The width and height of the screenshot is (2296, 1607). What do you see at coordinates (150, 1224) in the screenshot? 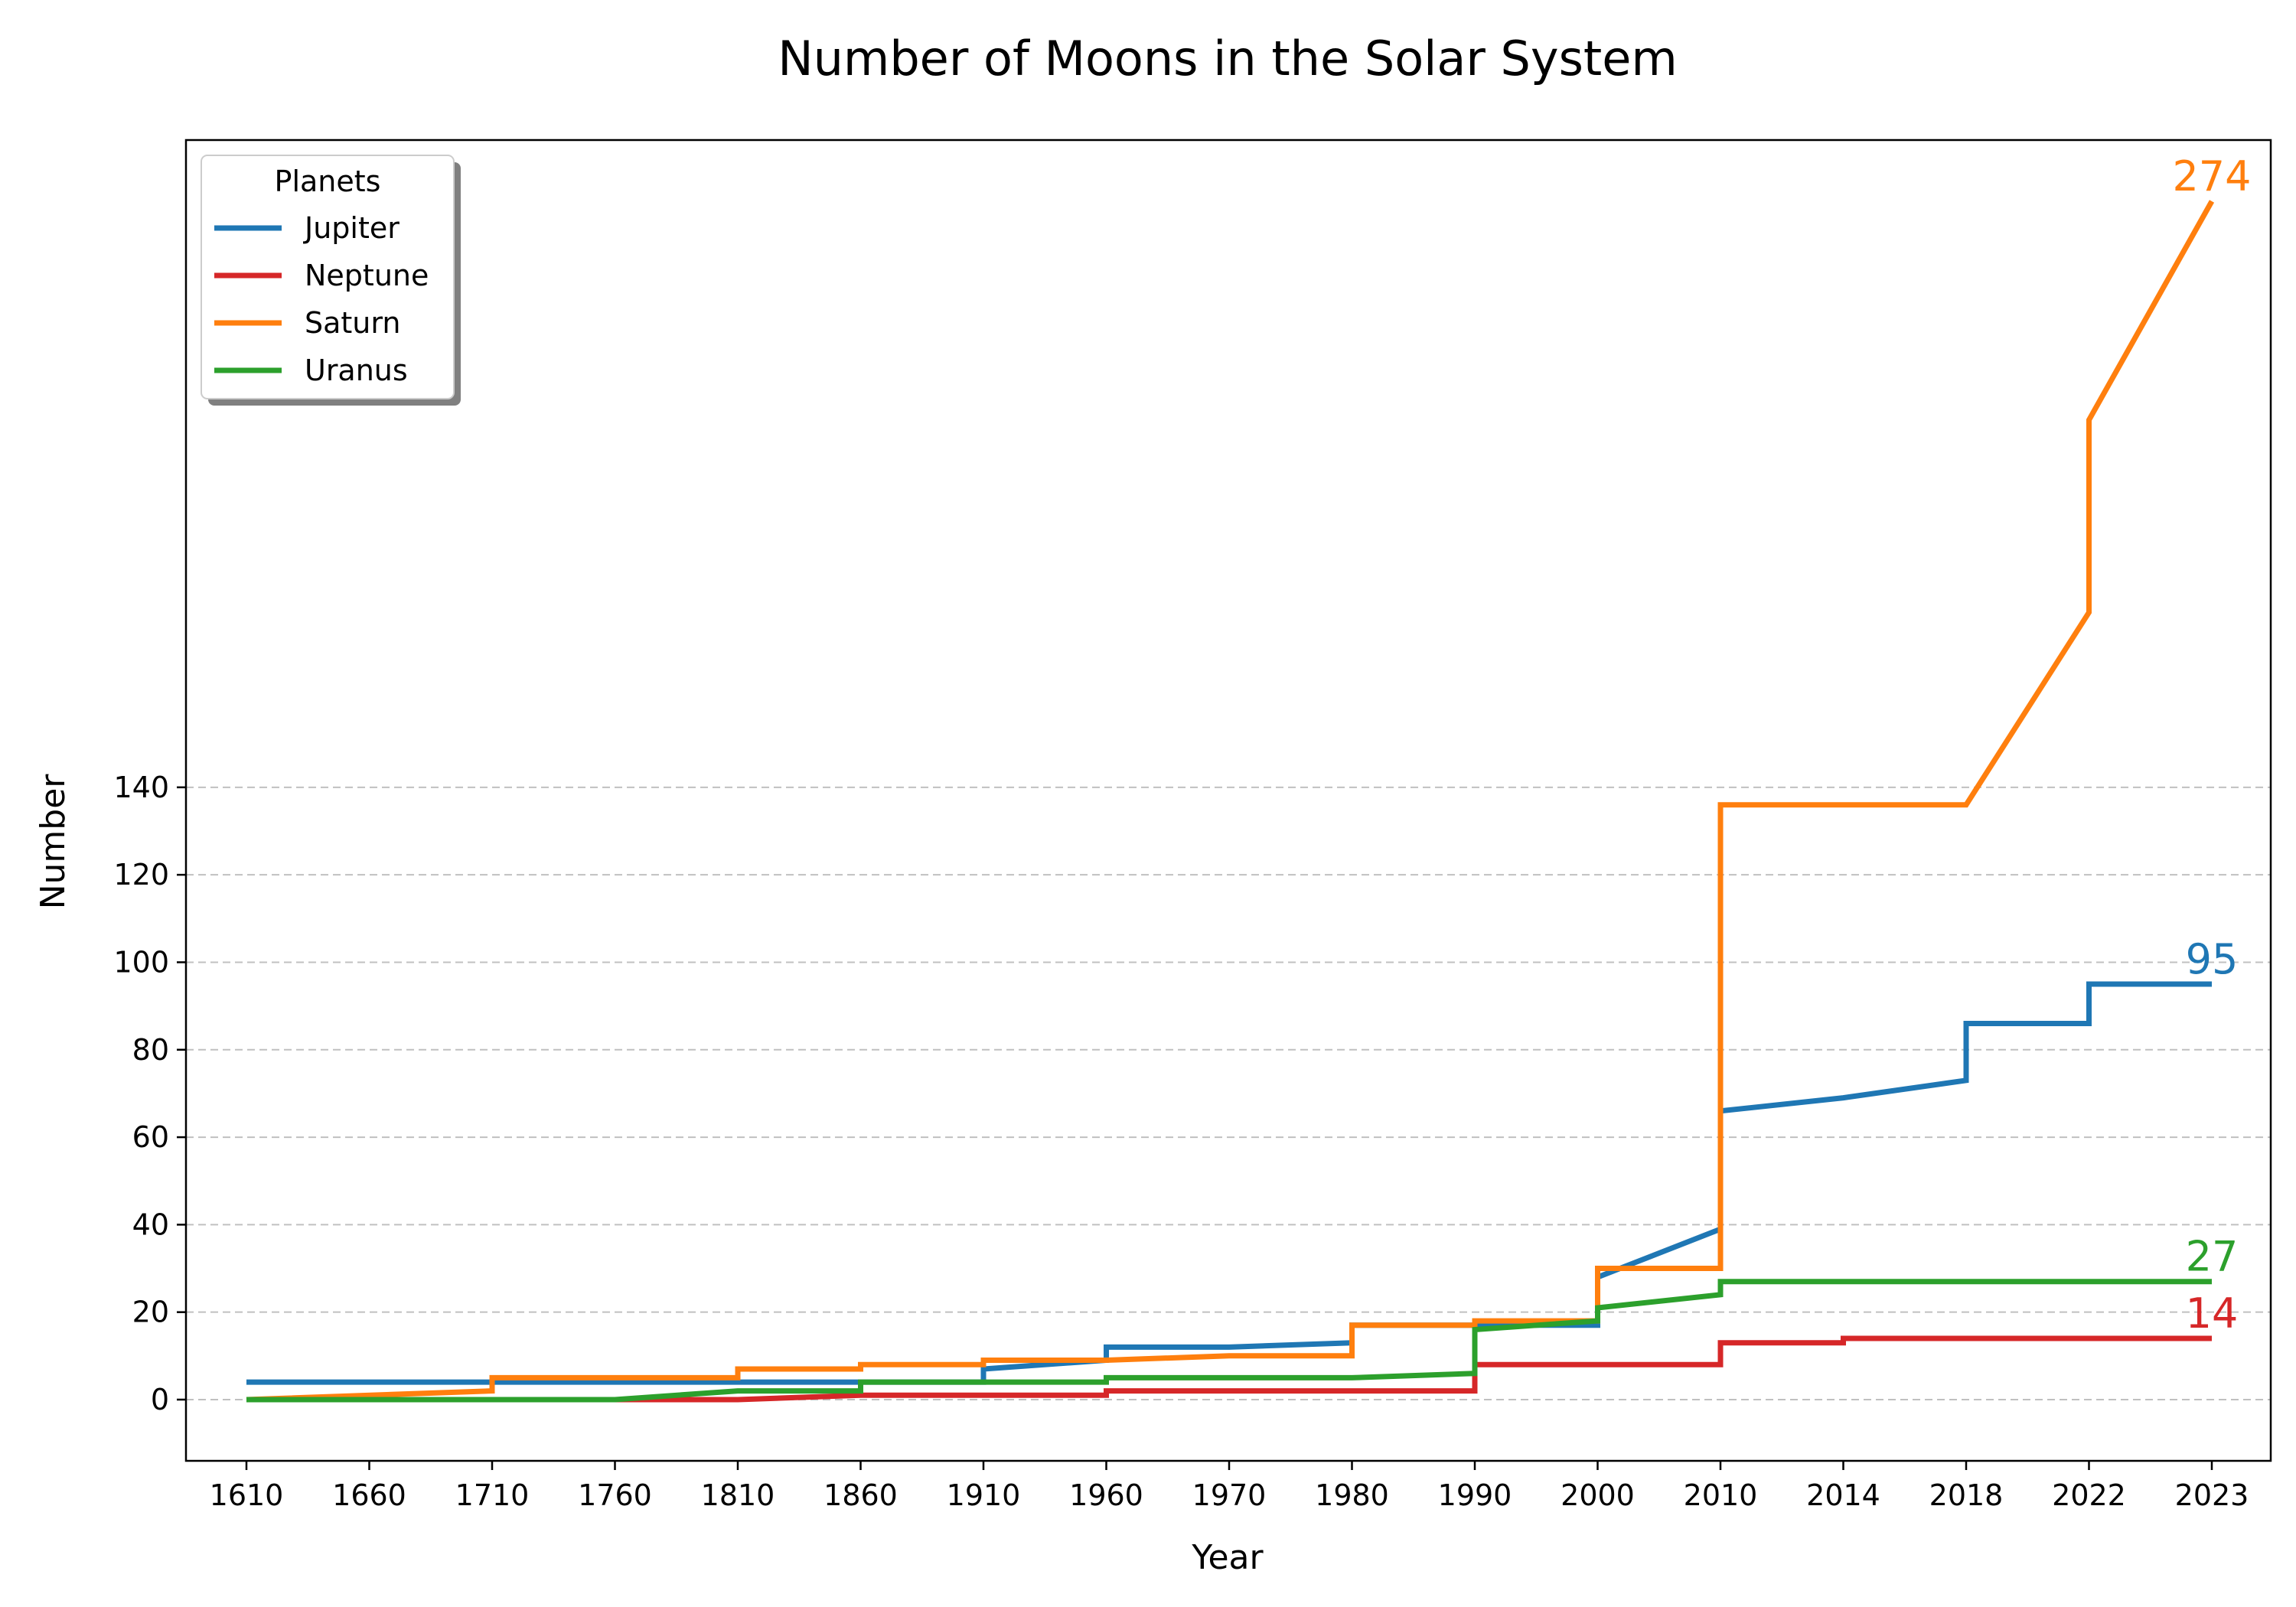
I see `y-tick-label-40: 40` at bounding box center [150, 1224].